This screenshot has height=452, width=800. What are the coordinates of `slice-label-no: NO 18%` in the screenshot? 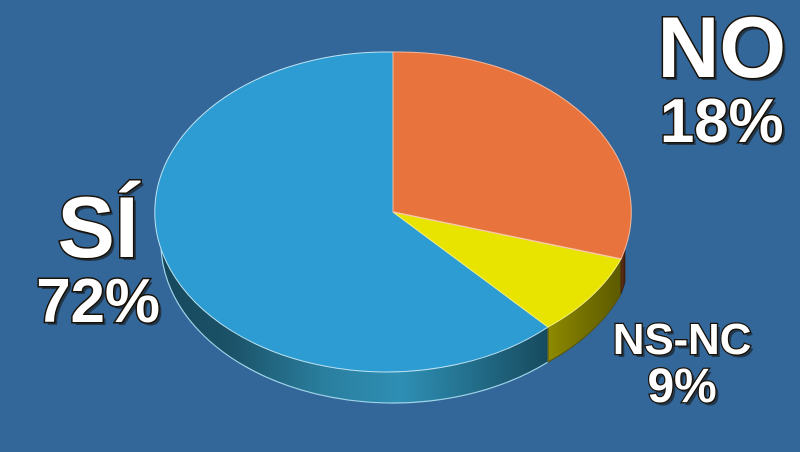 It's located at (722, 78).